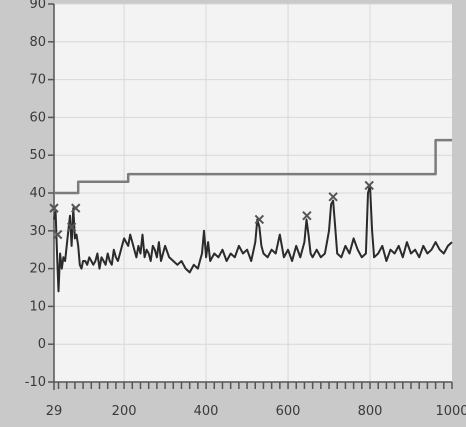 The height and width of the screenshot is (427, 466). What do you see at coordinates (253, 166) in the screenshot?
I see `limit-line-series` at bounding box center [253, 166].